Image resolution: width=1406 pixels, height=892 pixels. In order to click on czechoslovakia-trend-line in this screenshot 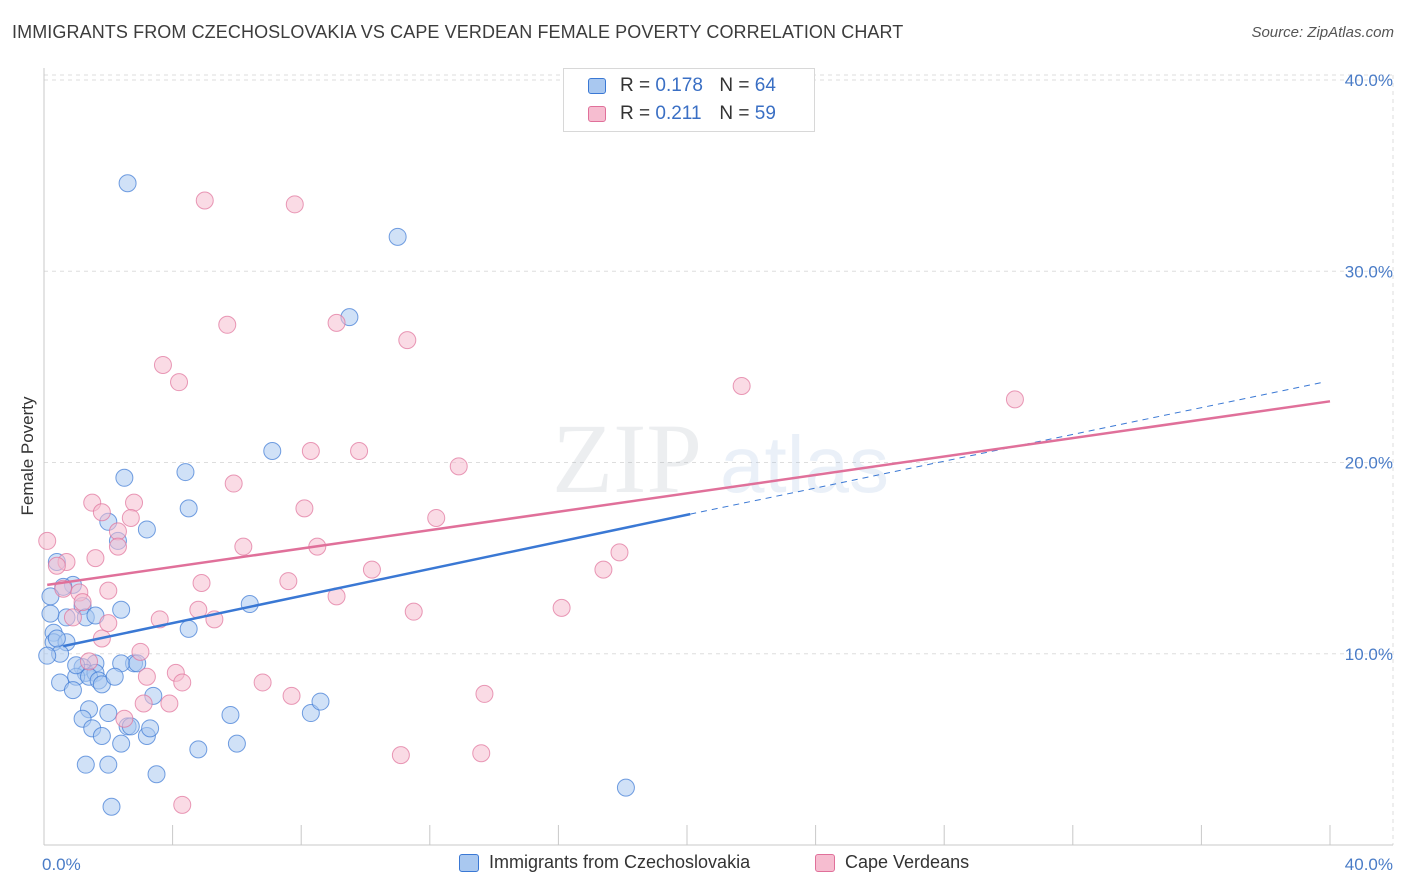, I will do `click(377, 580)`.